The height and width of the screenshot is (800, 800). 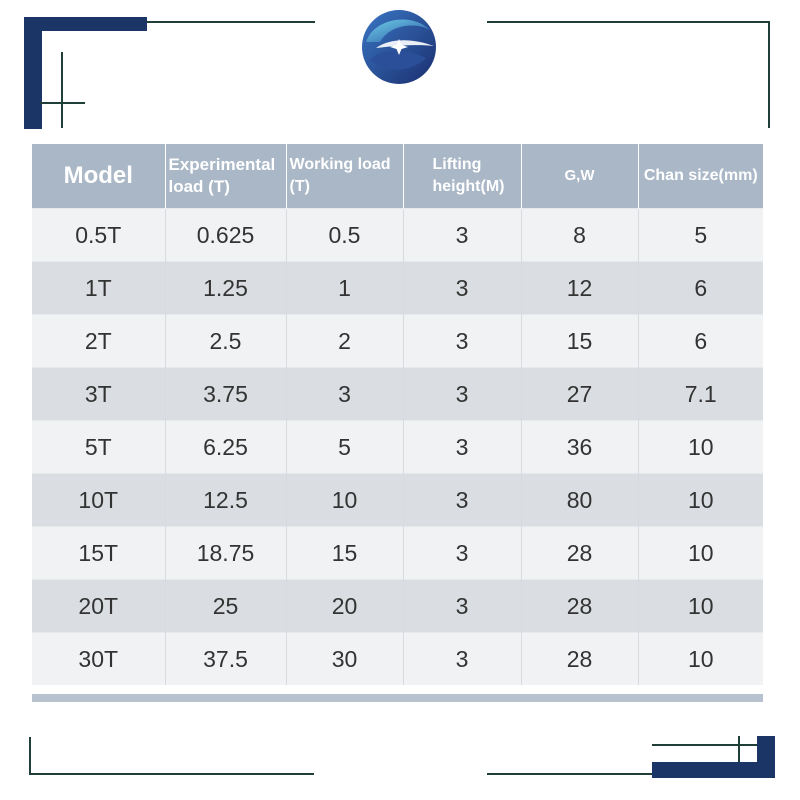 I want to click on cell-experimental-load: 37.5, so click(x=226, y=658).